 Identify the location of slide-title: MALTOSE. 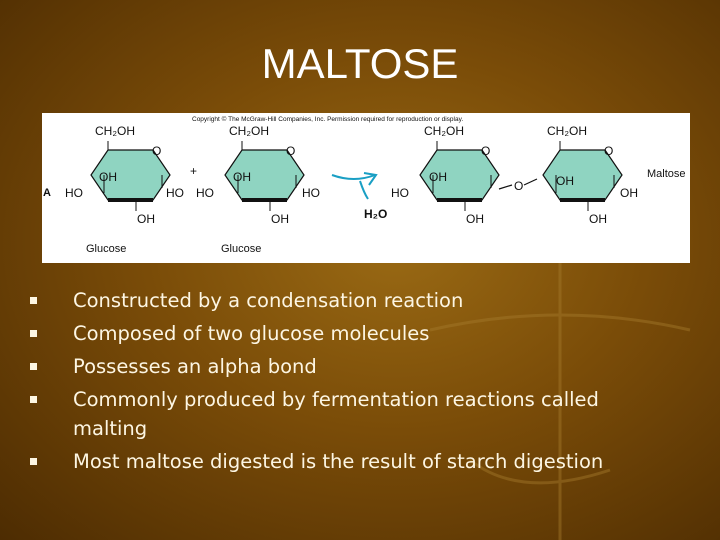
(360, 63).